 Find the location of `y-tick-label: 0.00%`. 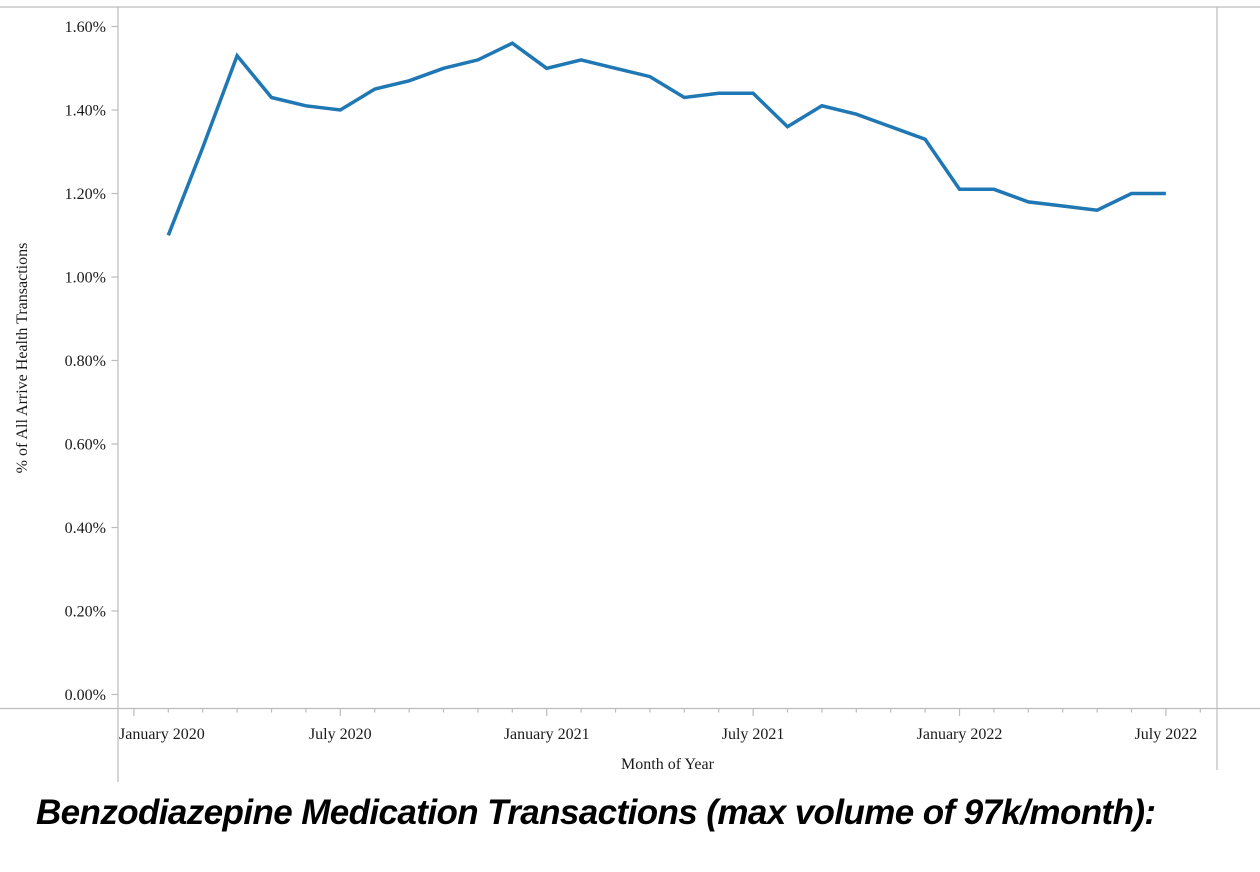

y-tick-label: 0.00% is located at coordinates (85, 695).